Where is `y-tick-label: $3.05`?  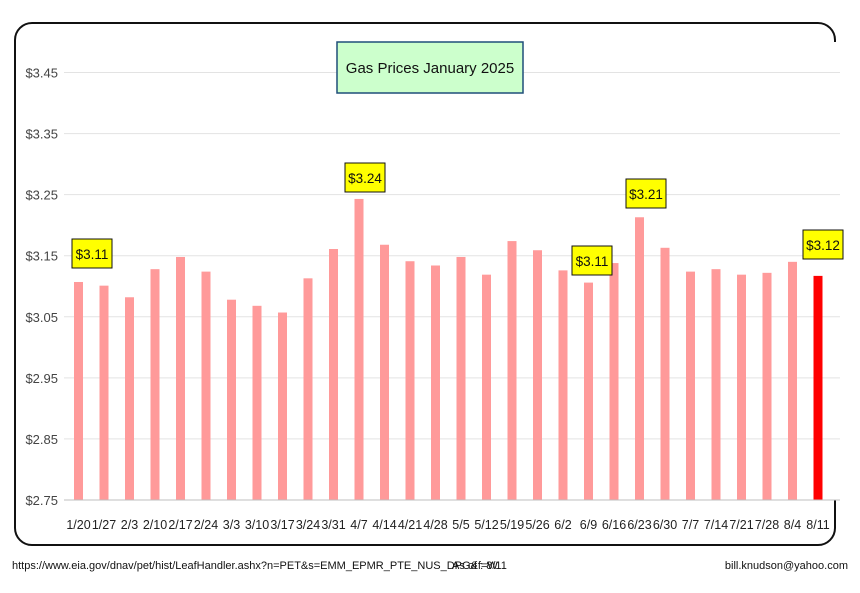 y-tick-label: $3.05 is located at coordinates (41, 317).